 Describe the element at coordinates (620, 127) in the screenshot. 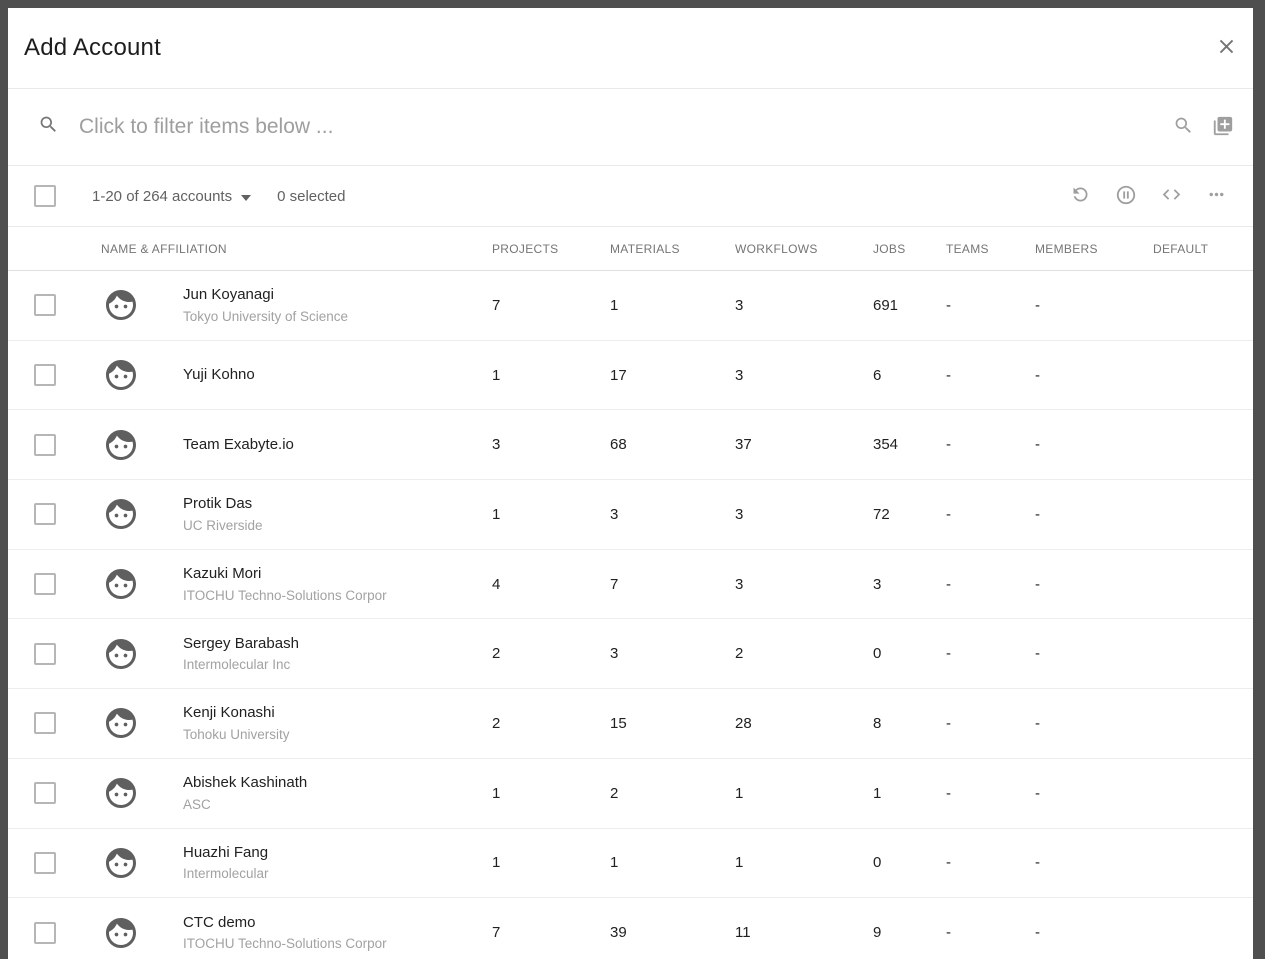

I see `filter-input` at that location.